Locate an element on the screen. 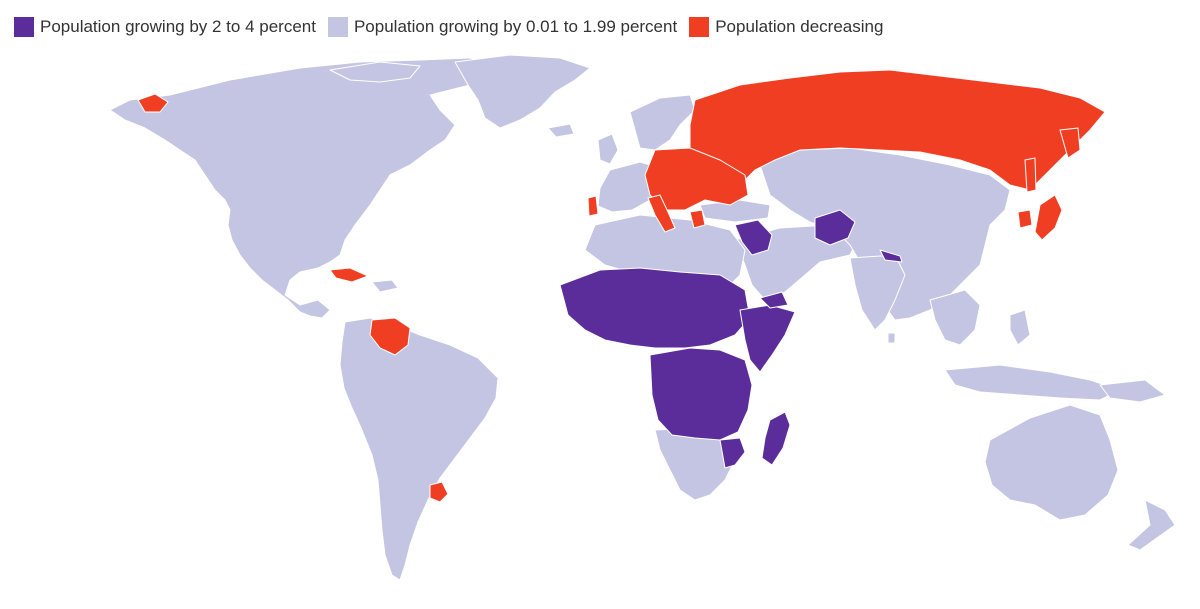 This screenshot has width=1200, height=609. country-iceland is located at coordinates (561, 130).